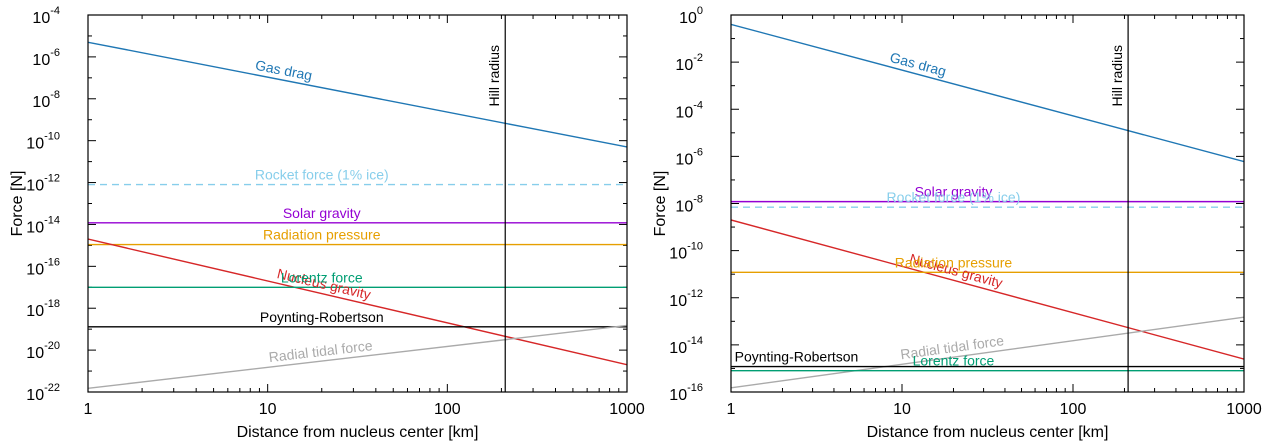 The width and height of the screenshot is (1281, 448). I want to click on y-tick-label: 10⁻²⁰, so click(43, 351).